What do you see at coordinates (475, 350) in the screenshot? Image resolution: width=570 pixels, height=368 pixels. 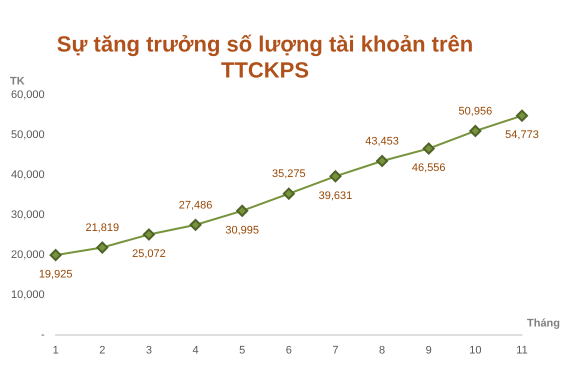 I see `x-tick-label: 10` at bounding box center [475, 350].